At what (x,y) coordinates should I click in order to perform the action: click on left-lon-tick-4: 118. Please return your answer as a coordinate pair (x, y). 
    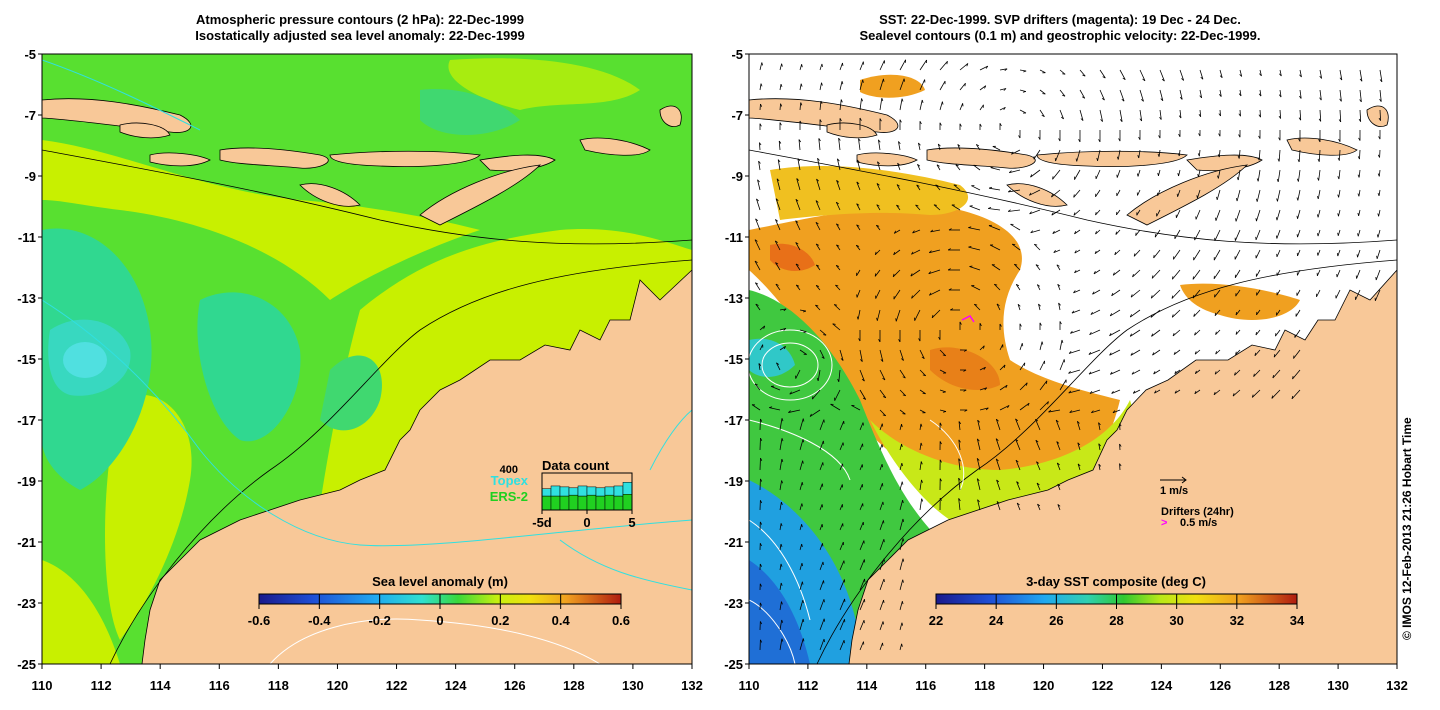
    Looking at the image, I should click on (278, 685).